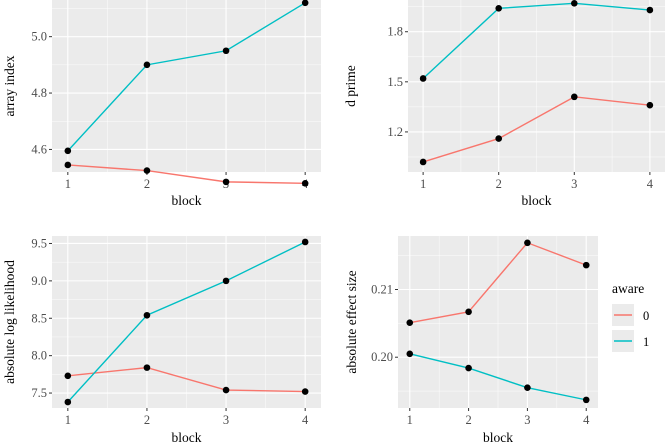  What do you see at coordinates (39, 149) in the screenshot?
I see `y-tick-label: 4.6` at bounding box center [39, 149].